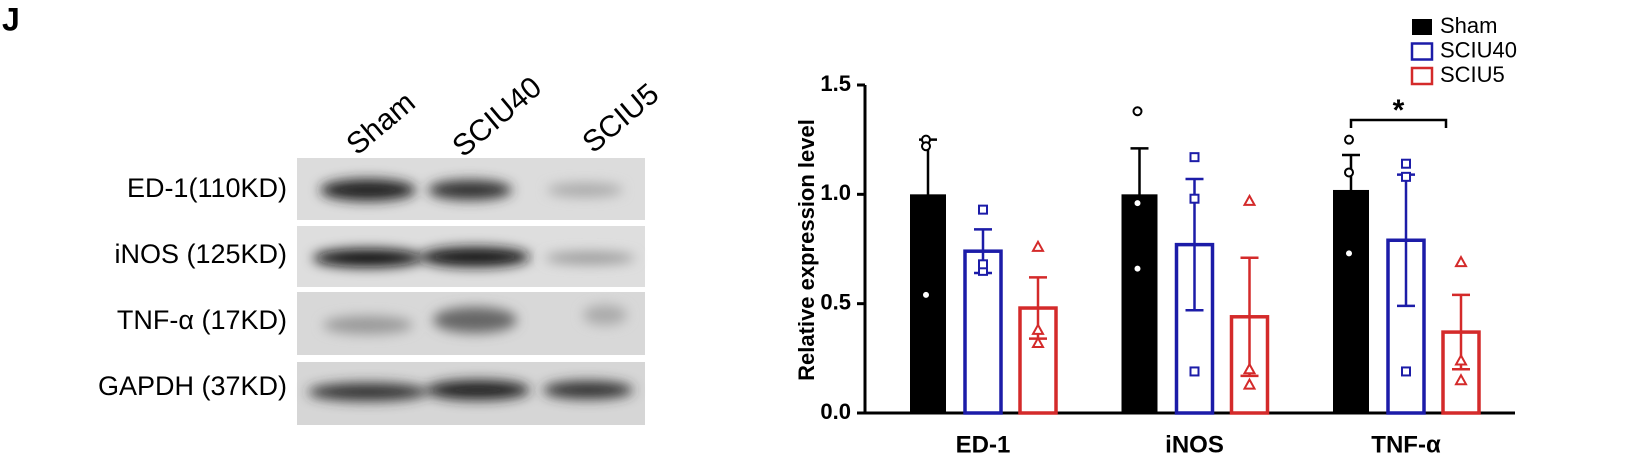  What do you see at coordinates (1194, 444) in the screenshot?
I see `x-tick-label: iNOS` at bounding box center [1194, 444].